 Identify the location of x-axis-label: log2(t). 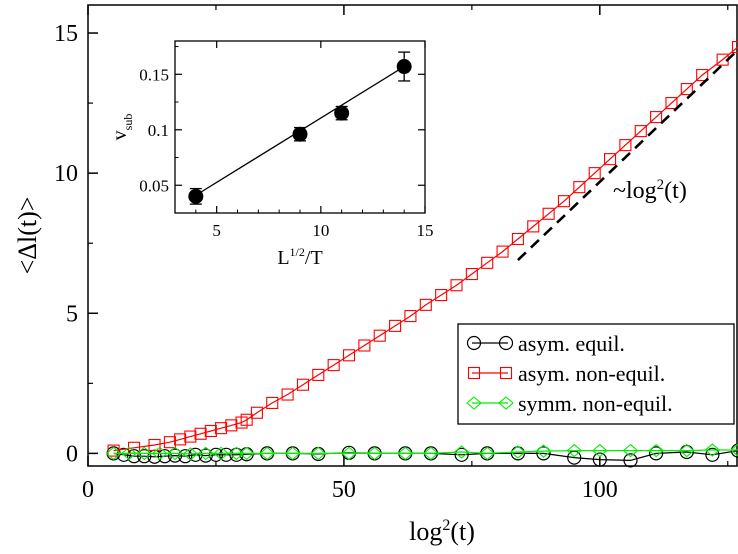
(442, 531).